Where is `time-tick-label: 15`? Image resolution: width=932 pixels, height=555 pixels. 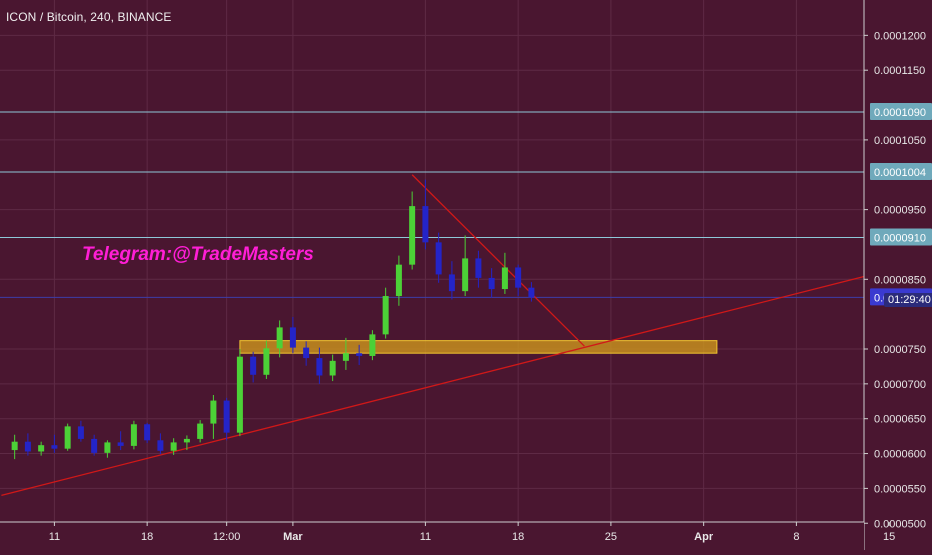 time-tick-label: 15 is located at coordinates (889, 537).